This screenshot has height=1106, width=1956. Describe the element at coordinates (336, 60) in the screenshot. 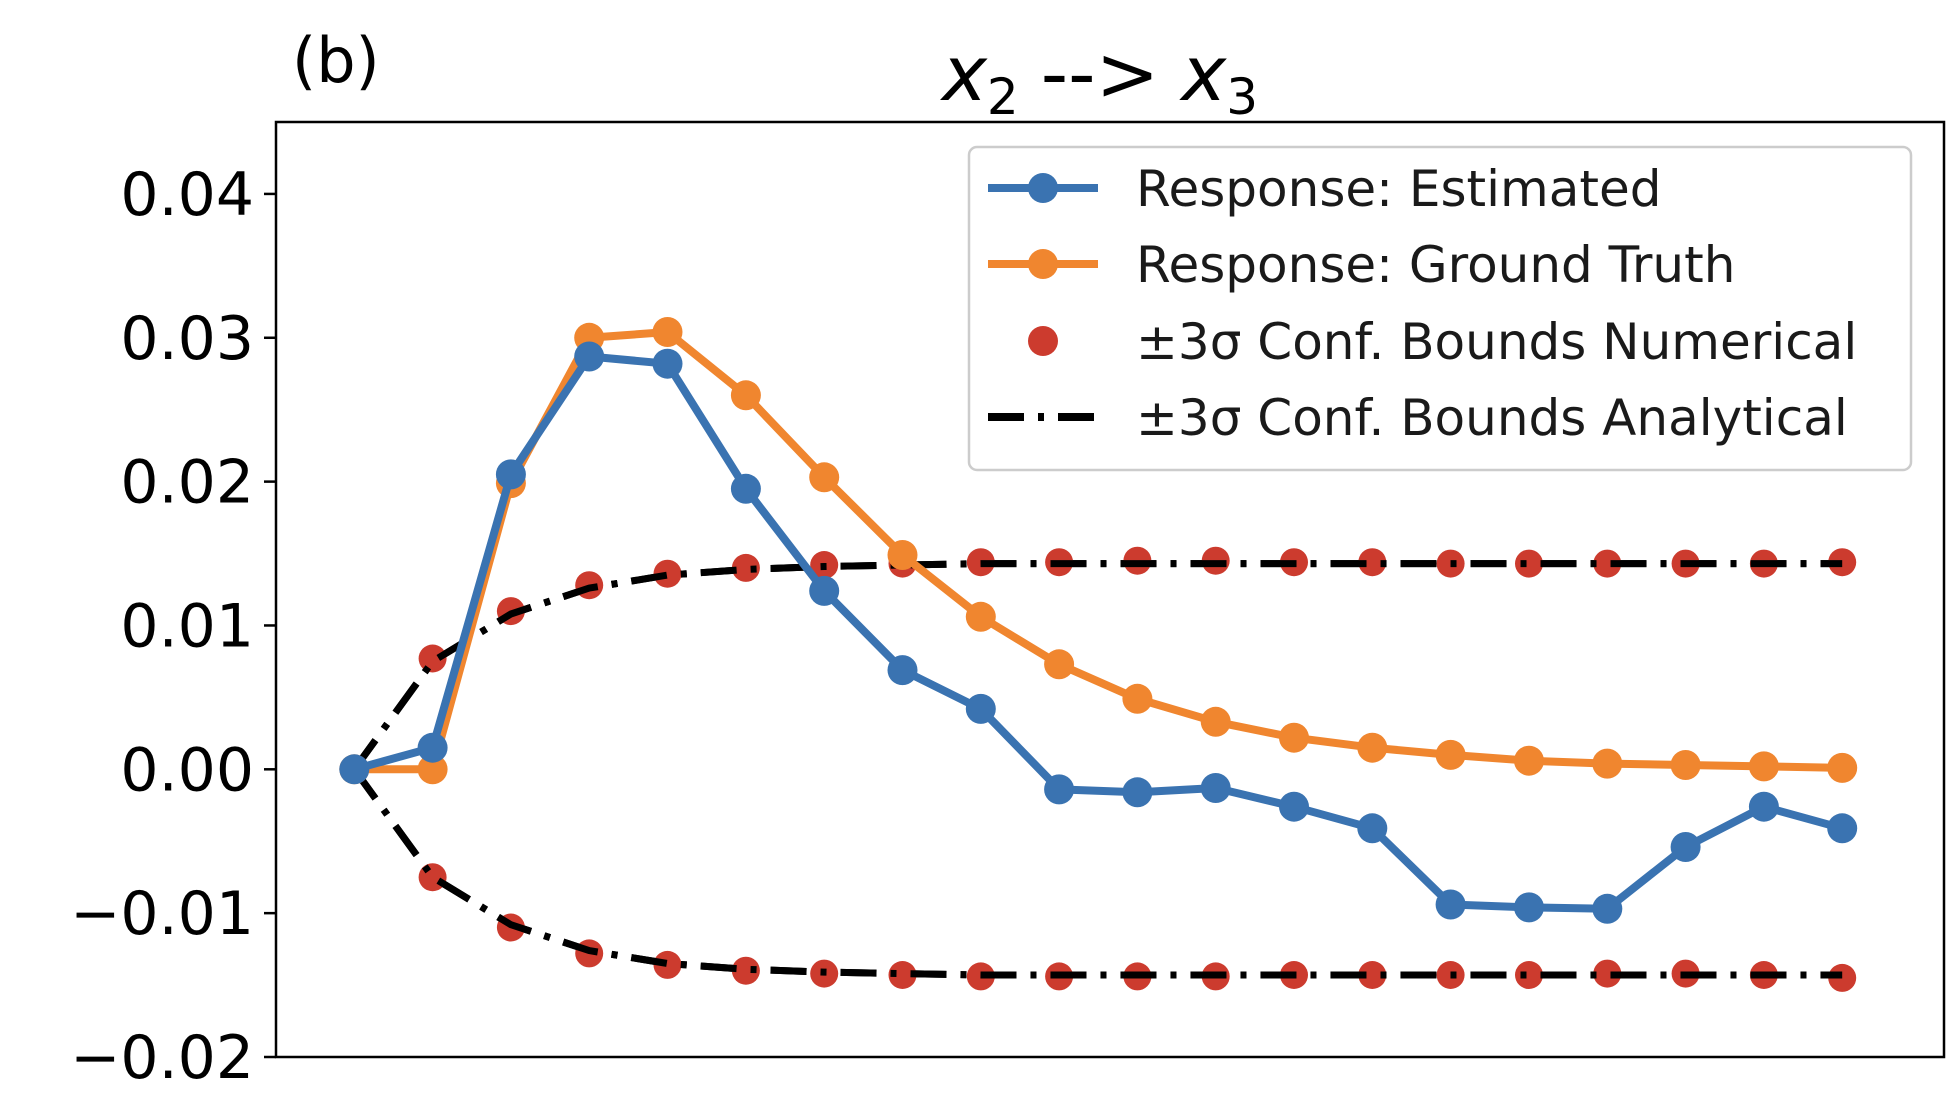

I see `panel-label: (b)` at that location.